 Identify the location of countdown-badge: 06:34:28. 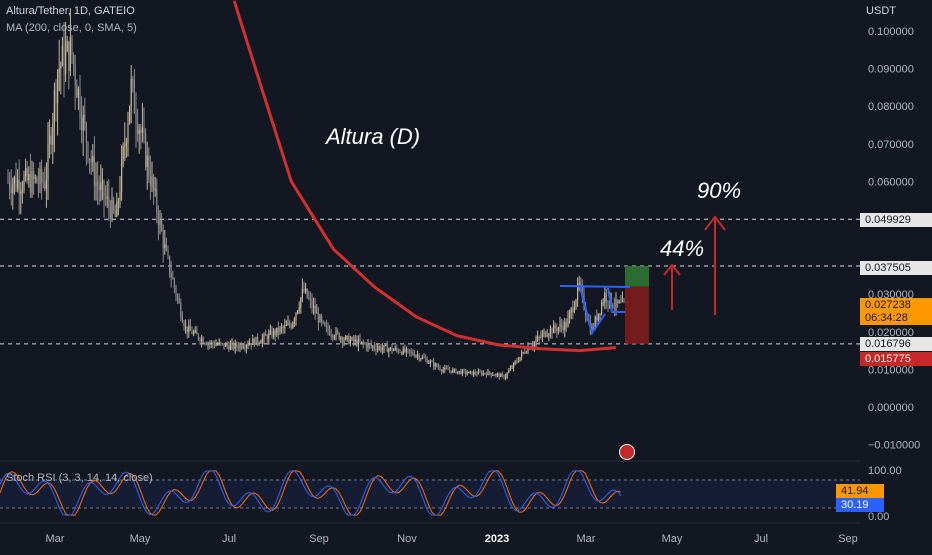
(896, 318).